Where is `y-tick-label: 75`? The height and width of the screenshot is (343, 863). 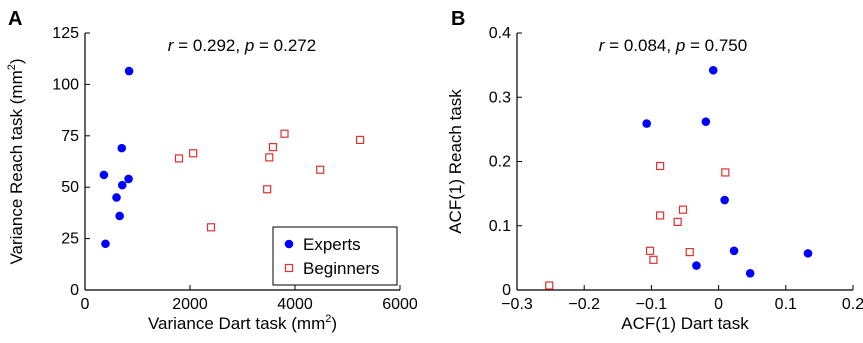 y-tick-label: 75 is located at coordinates (70, 136).